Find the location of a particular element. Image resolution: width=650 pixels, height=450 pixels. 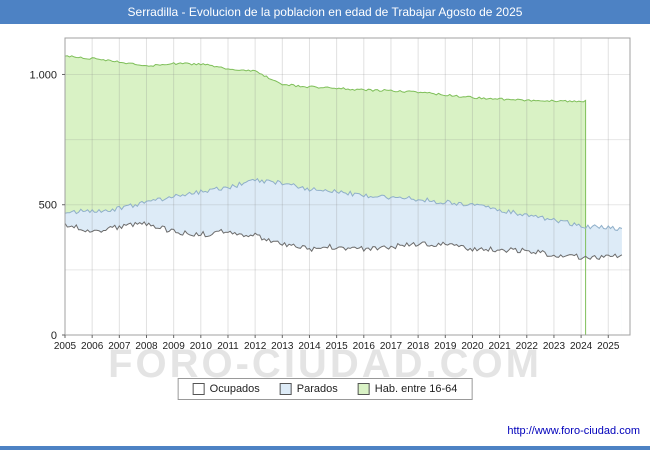

svg-text: 0 is located at coordinates (54, 336).